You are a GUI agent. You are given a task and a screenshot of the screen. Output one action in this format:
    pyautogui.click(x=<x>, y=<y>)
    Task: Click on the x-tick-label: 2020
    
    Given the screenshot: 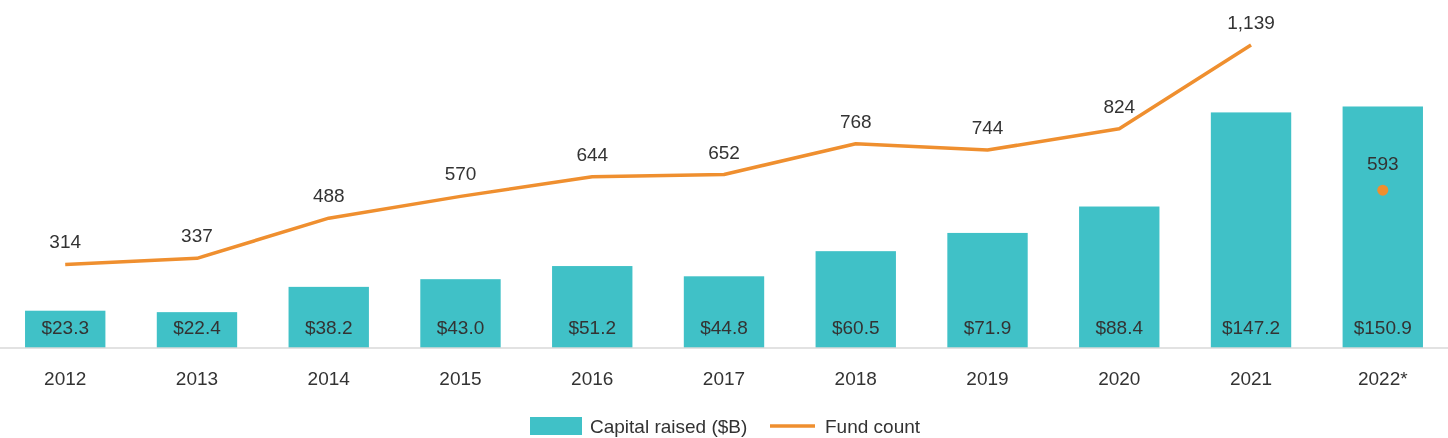 What is the action you would take?
    pyautogui.click(x=1119, y=378)
    